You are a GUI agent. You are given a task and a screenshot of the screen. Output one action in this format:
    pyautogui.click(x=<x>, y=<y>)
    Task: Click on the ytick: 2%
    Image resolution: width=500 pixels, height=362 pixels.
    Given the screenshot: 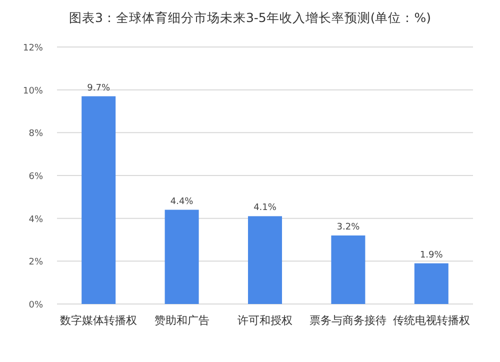 What is the action you would take?
    pyautogui.click(x=35, y=263)
    